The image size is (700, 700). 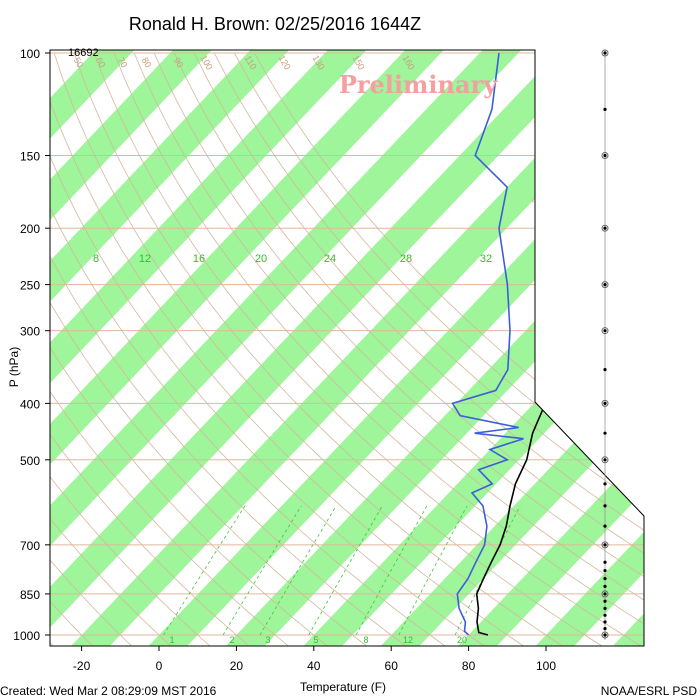 What do you see at coordinates (314, 666) in the screenshot?
I see `x-tick-label: 40` at bounding box center [314, 666].